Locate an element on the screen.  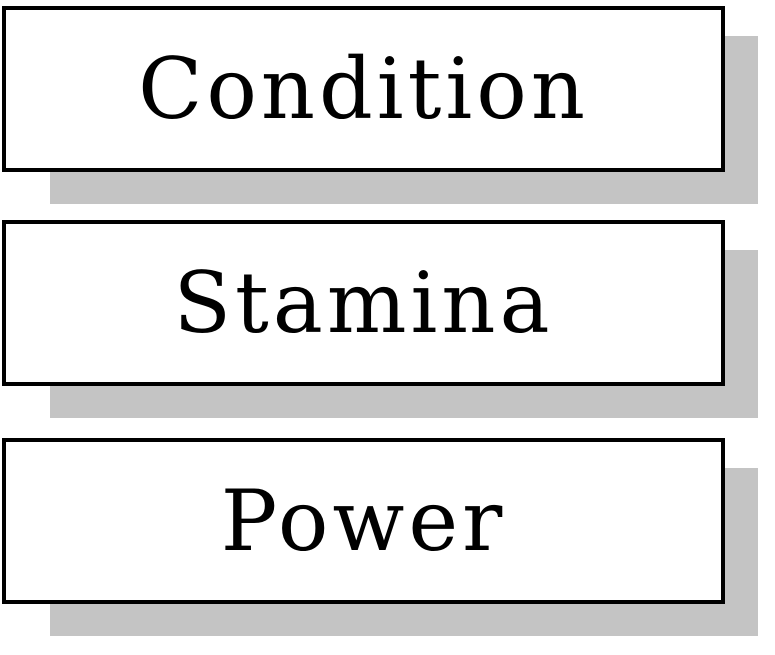
stamina-label: Stamina is located at coordinates (363, 303).